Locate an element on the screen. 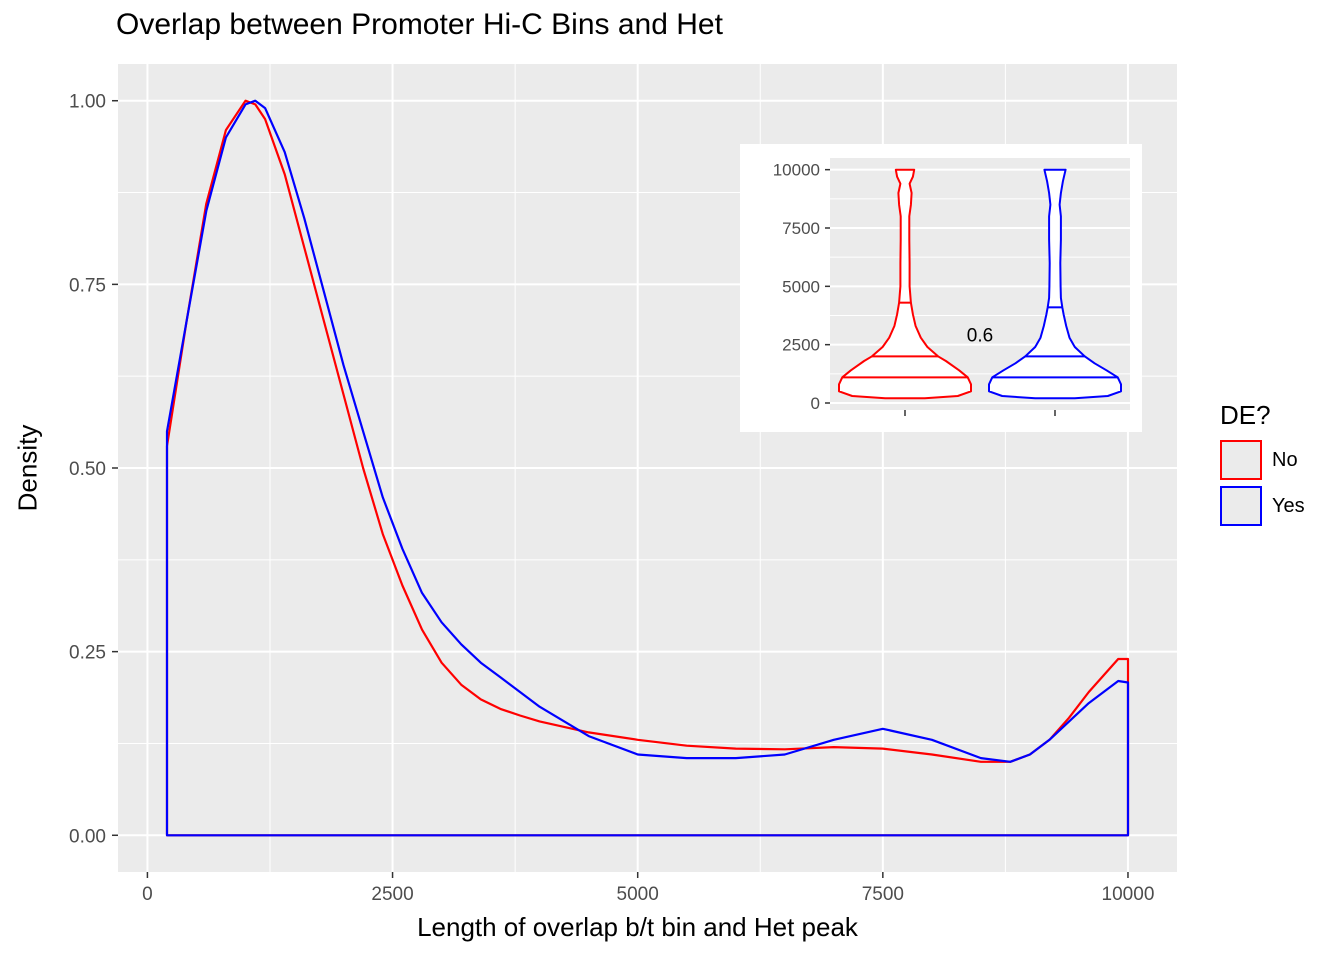  y-tick-label: 0.00 is located at coordinates (87, 836).